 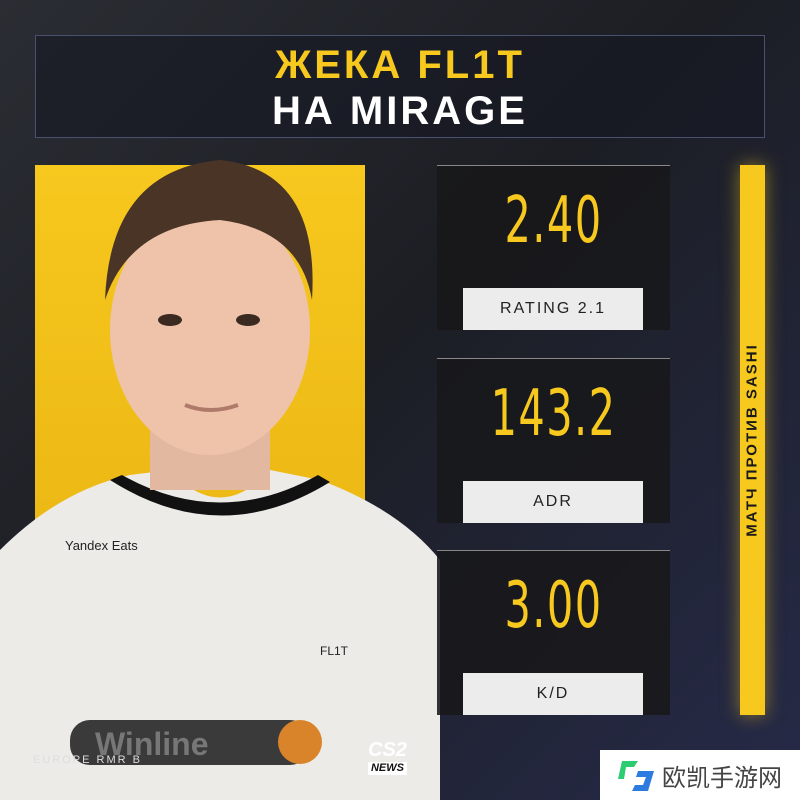 I want to click on watermark-logo-icon, so click(x=636, y=776).